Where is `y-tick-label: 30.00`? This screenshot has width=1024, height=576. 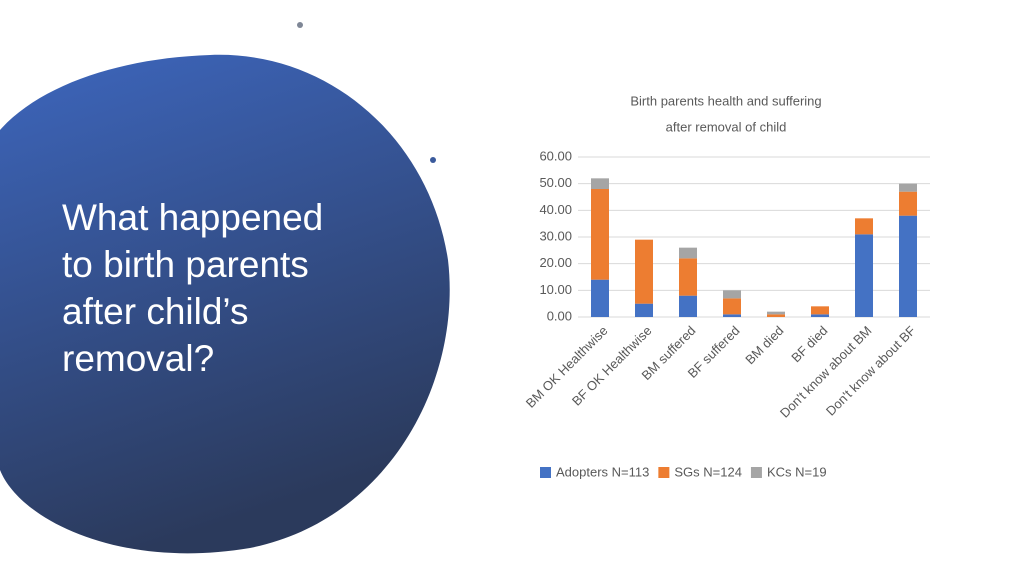 y-tick-label: 30.00 is located at coordinates (555, 235).